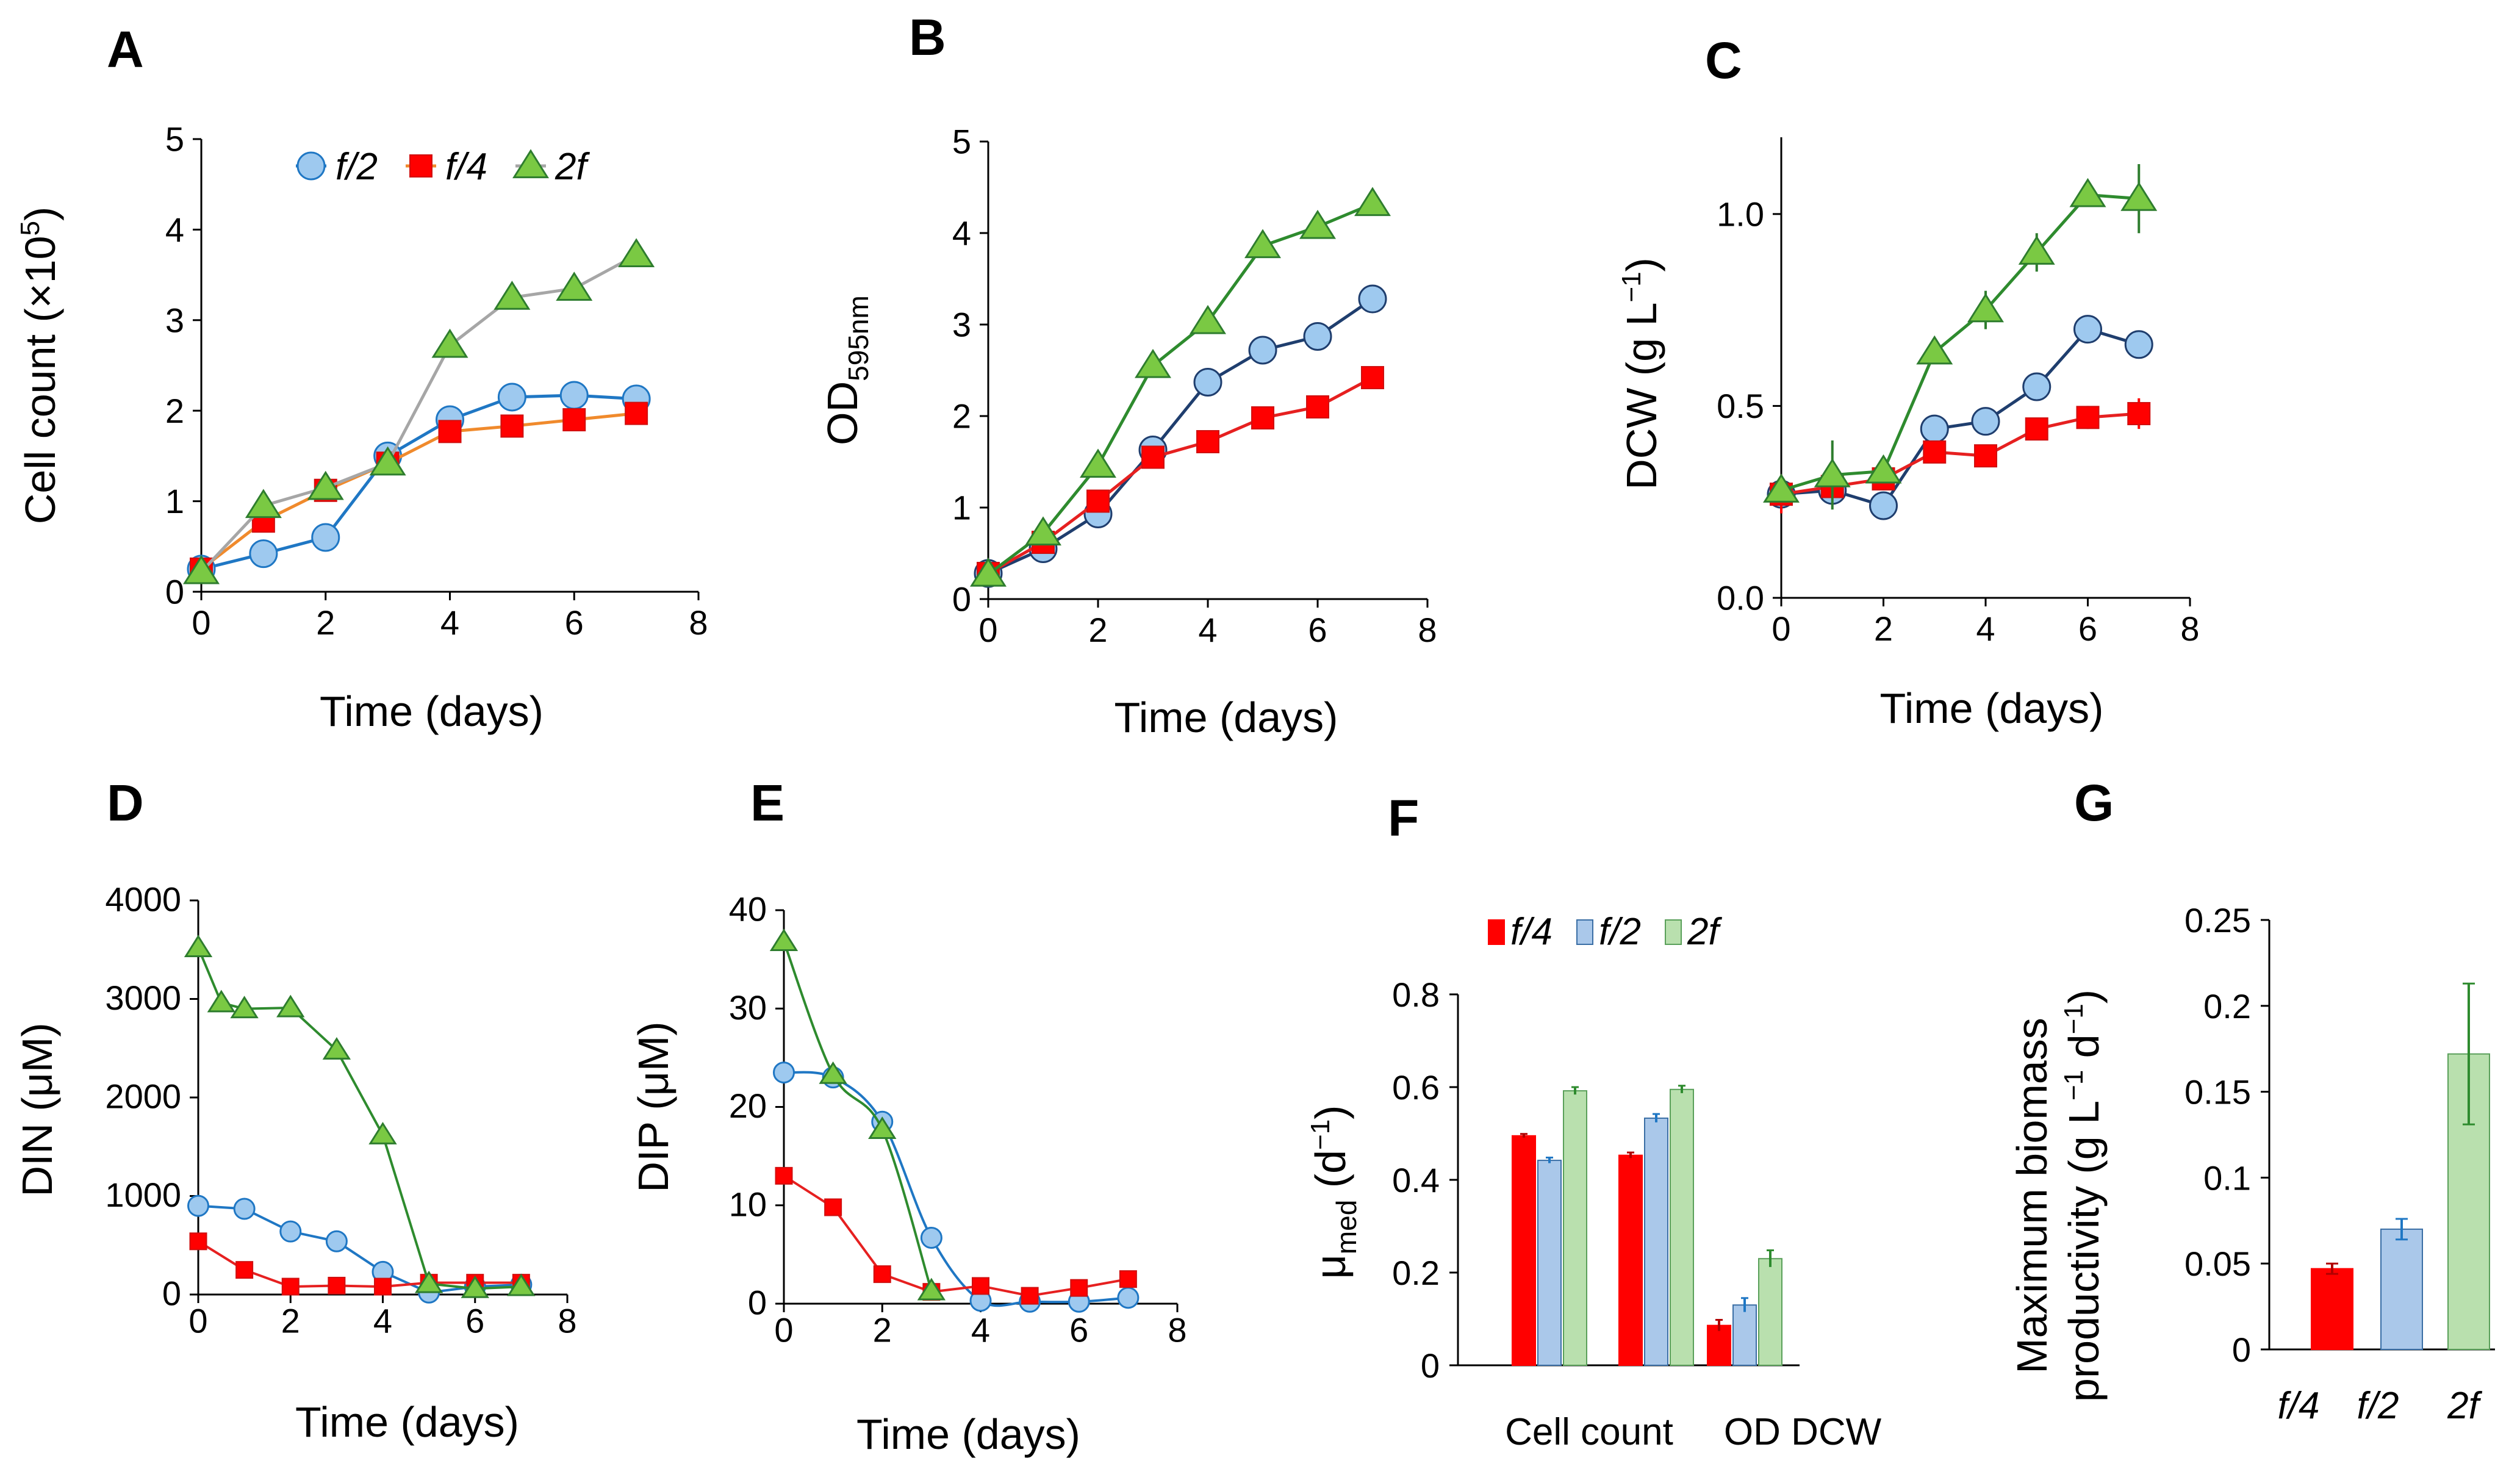 The image size is (2520, 1469). I want to click on chart-d-x-tick-label: 6, so click(474, 1321).